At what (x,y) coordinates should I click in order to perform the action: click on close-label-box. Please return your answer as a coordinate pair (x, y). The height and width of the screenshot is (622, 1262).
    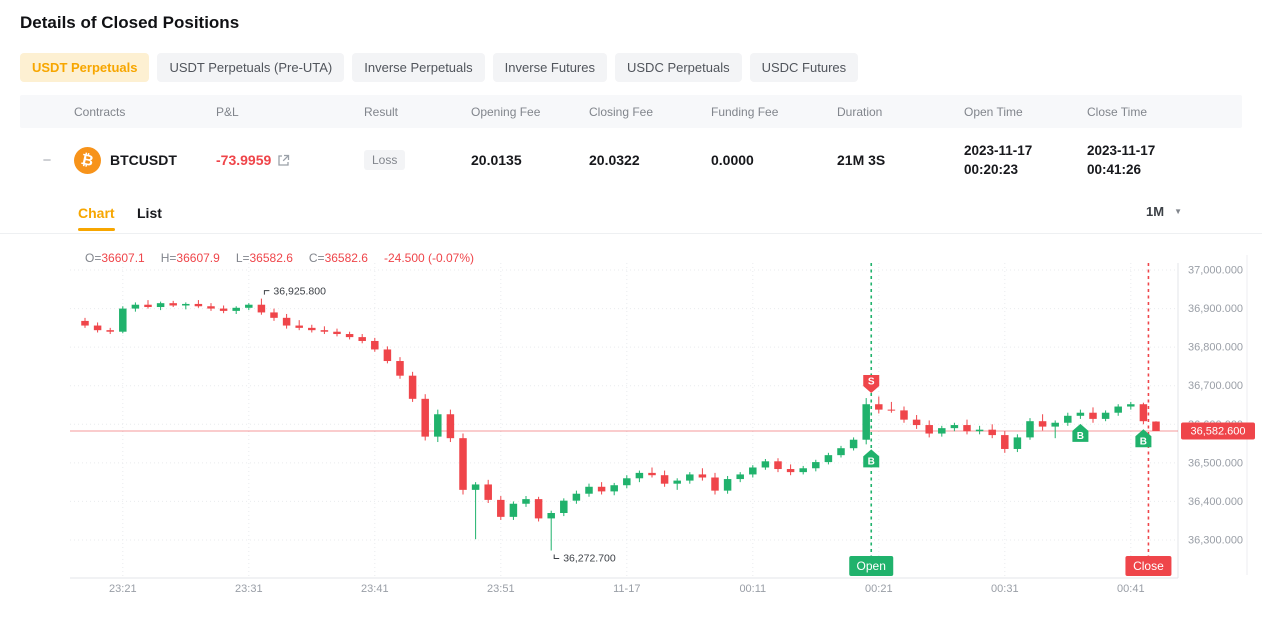
    Looking at the image, I should click on (1148, 566).